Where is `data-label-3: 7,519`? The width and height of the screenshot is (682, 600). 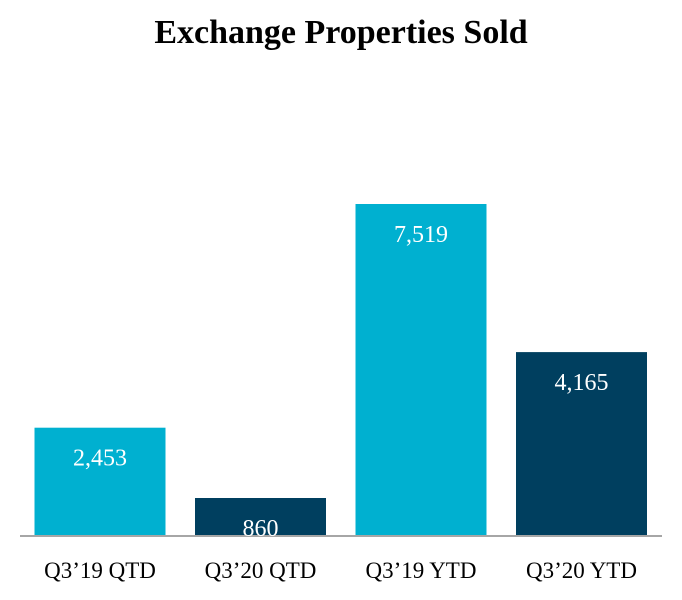
data-label-3: 7,519 is located at coordinates (421, 235).